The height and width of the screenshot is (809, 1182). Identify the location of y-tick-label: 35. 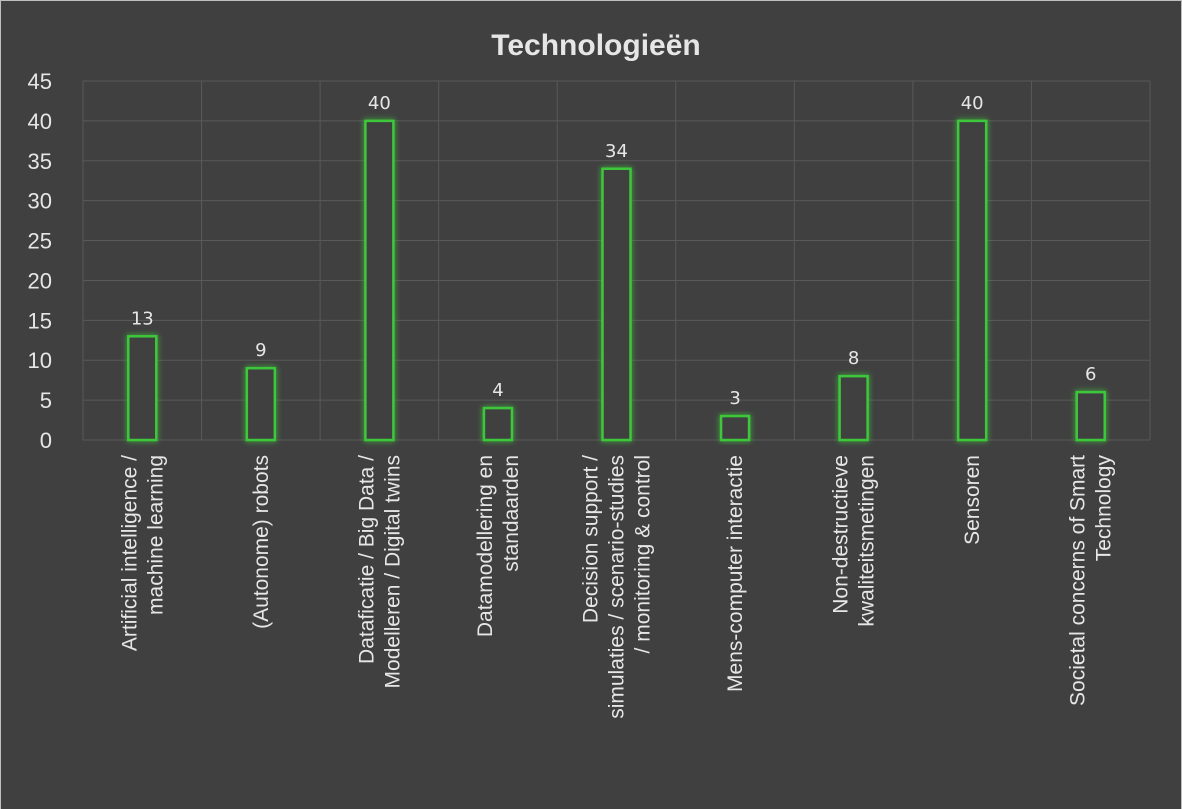
(40, 161).